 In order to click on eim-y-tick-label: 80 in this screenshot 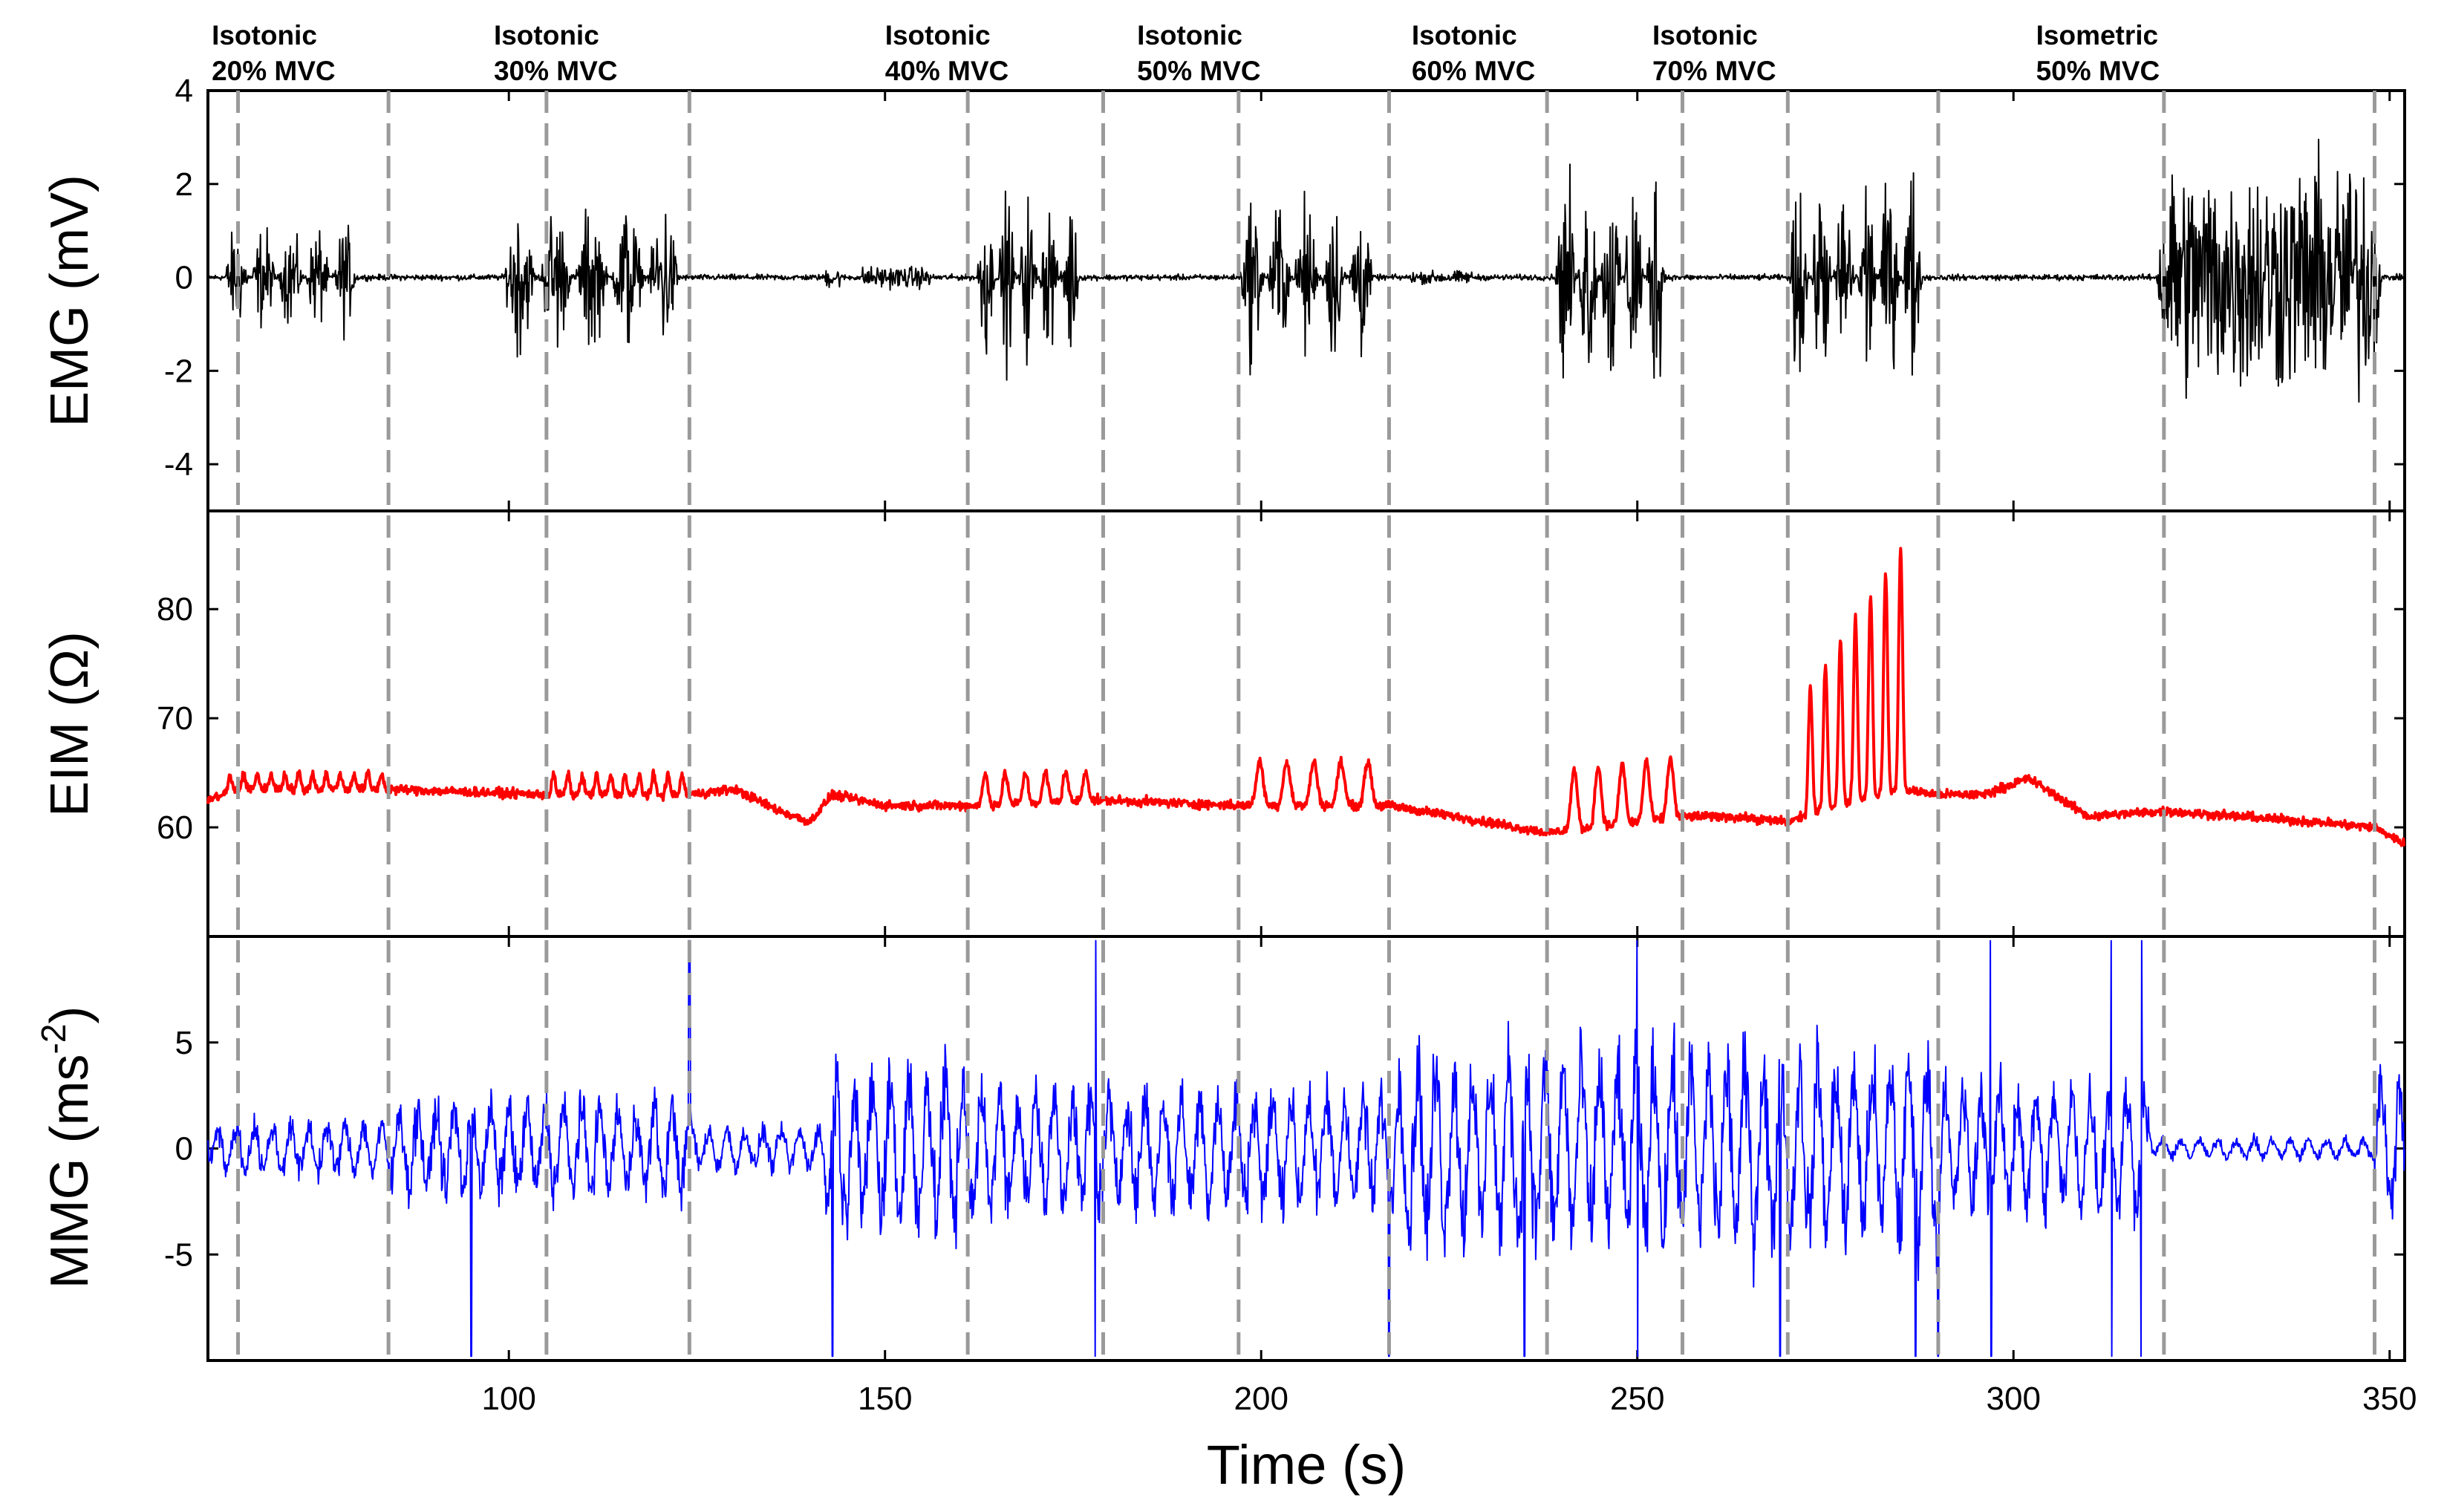, I will do `click(175, 609)`.